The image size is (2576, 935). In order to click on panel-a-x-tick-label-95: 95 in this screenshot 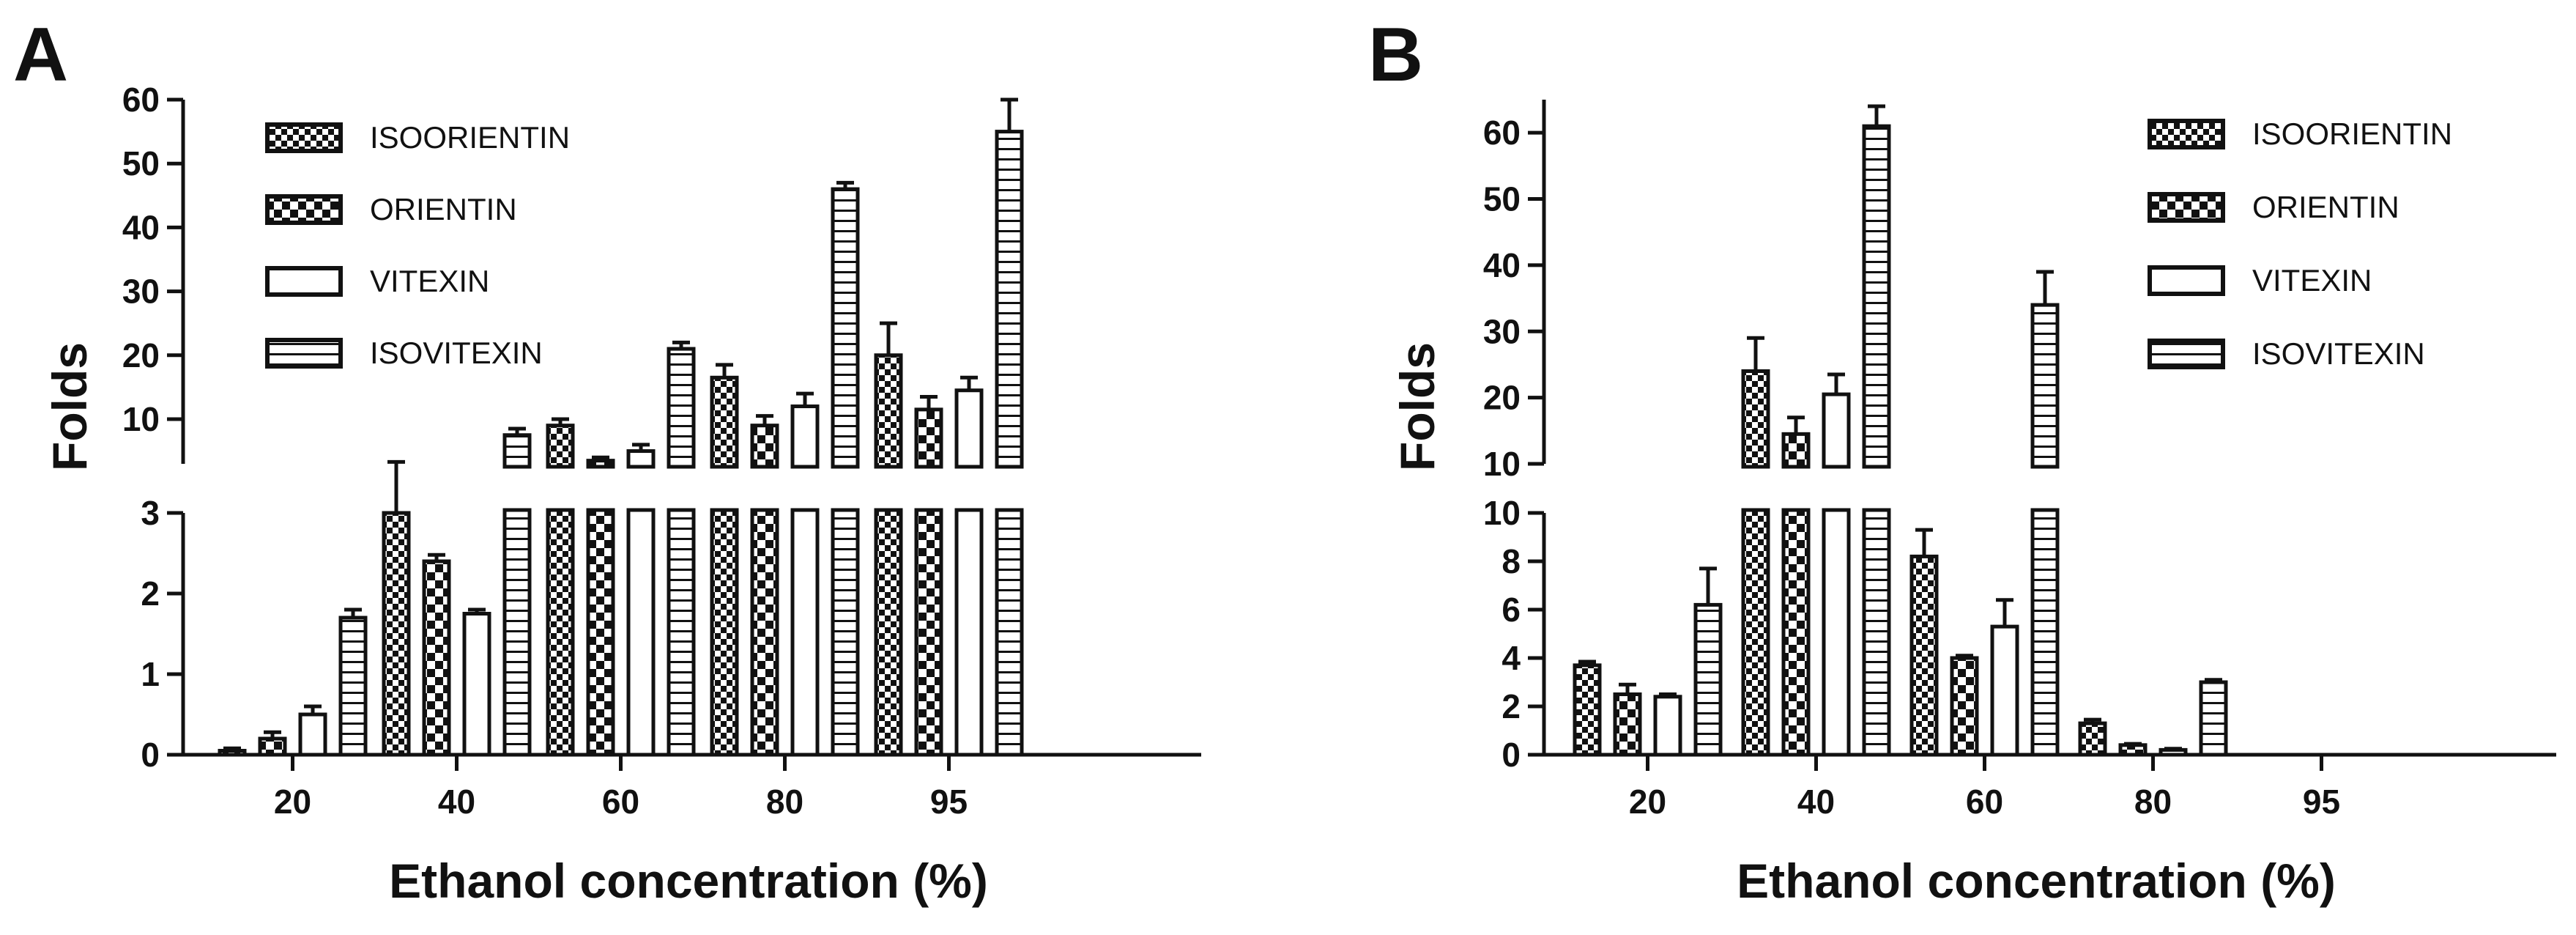, I will do `click(949, 802)`.